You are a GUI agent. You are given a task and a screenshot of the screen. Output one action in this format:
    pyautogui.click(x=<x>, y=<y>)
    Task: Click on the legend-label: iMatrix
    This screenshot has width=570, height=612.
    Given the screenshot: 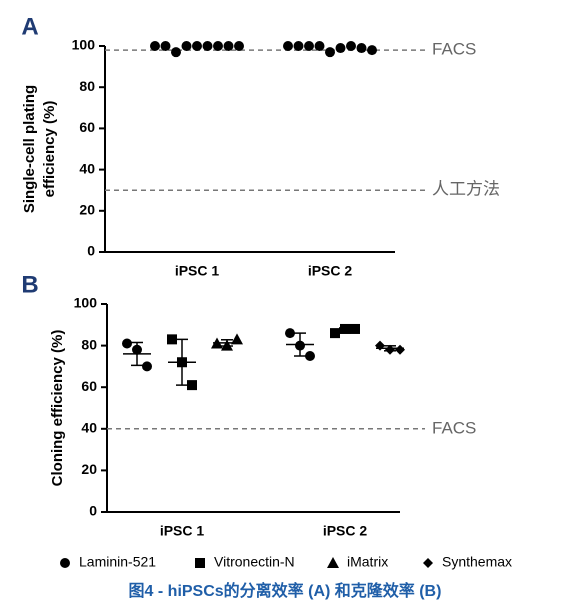 What is the action you would take?
    pyautogui.click(x=367, y=562)
    